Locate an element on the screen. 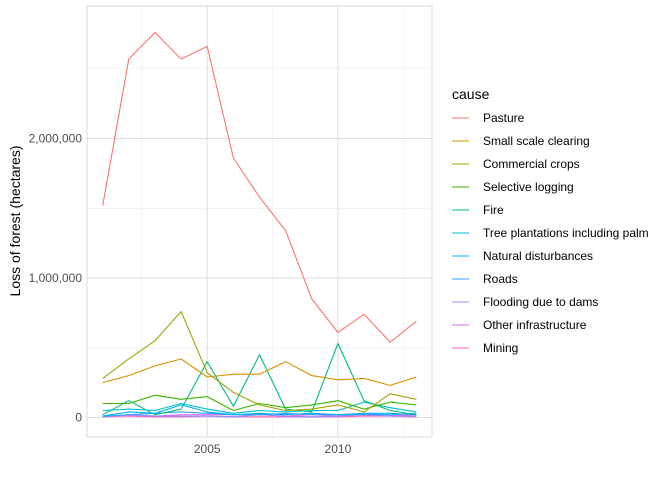 This screenshot has width=672, height=480. legend-label-natural-disturbances: Natural disturbances is located at coordinates (538, 256).